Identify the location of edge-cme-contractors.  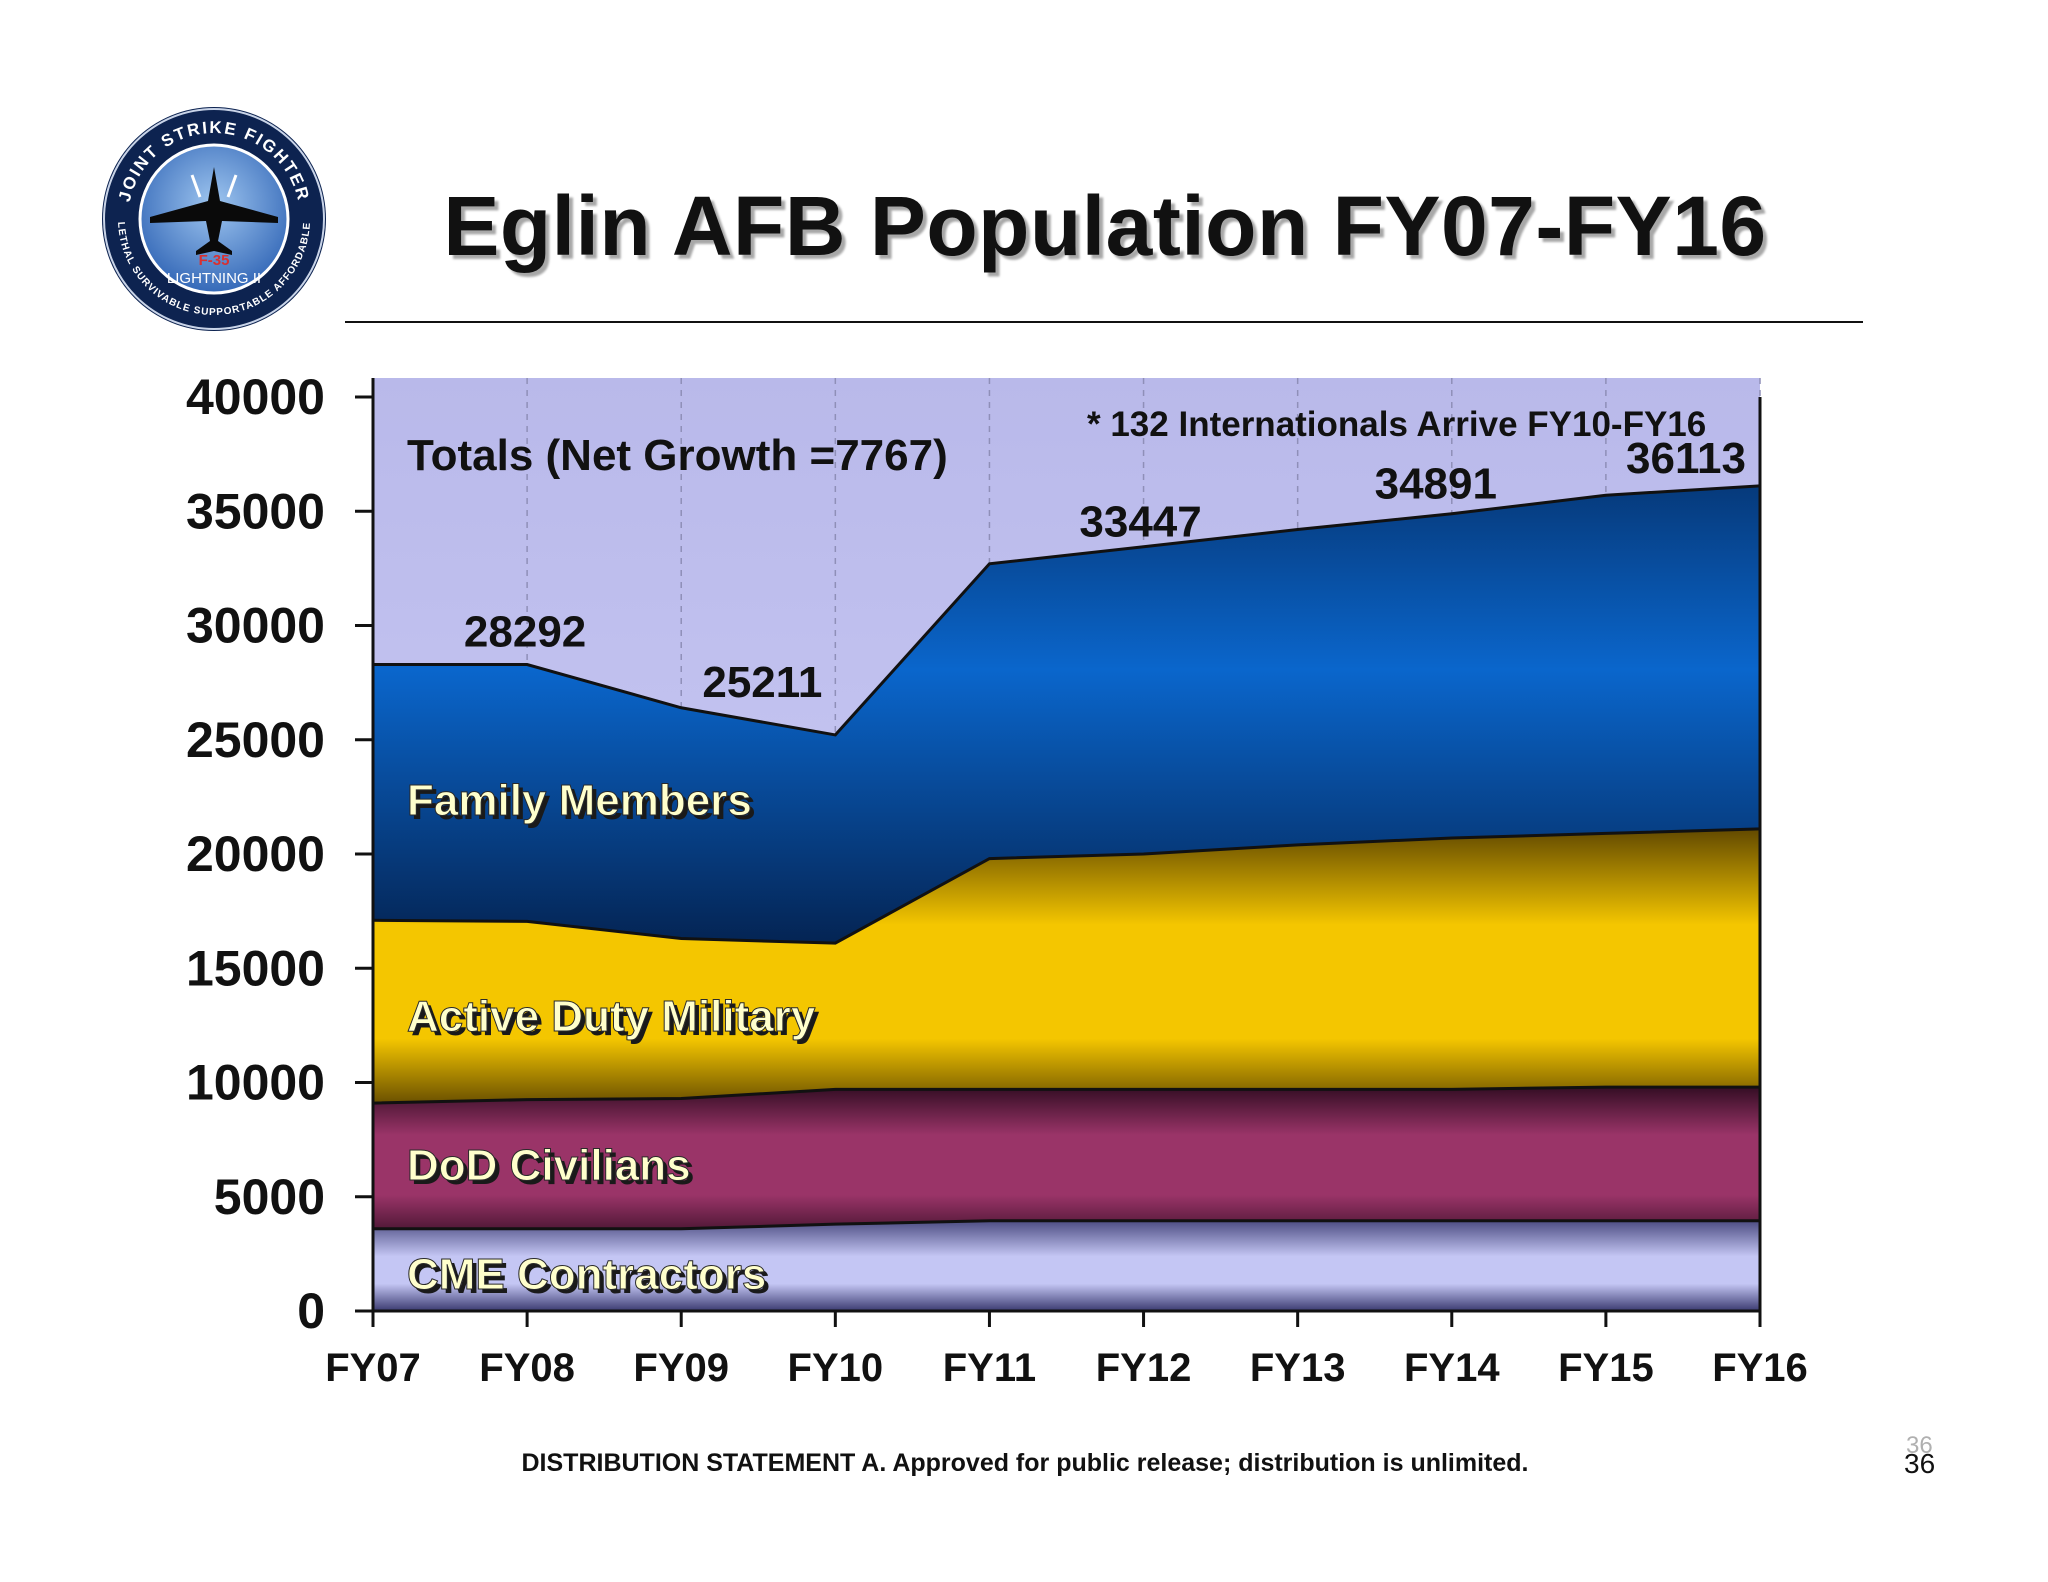
(1066, 1225).